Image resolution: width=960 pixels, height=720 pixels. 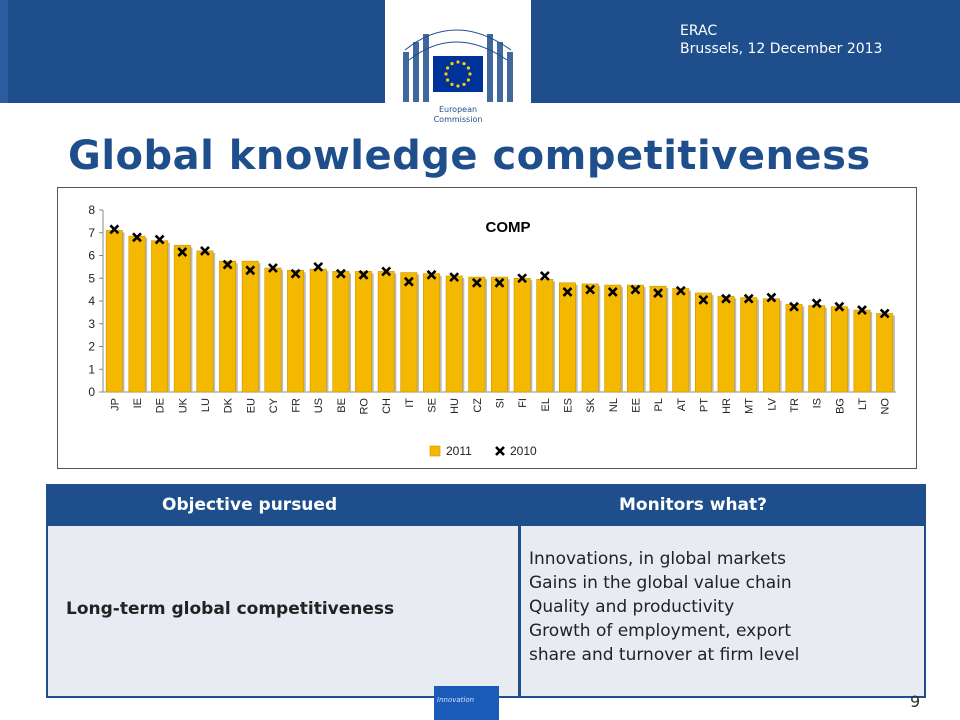 I want to click on monitor-item: Quality and productivity, so click(x=632, y=607).